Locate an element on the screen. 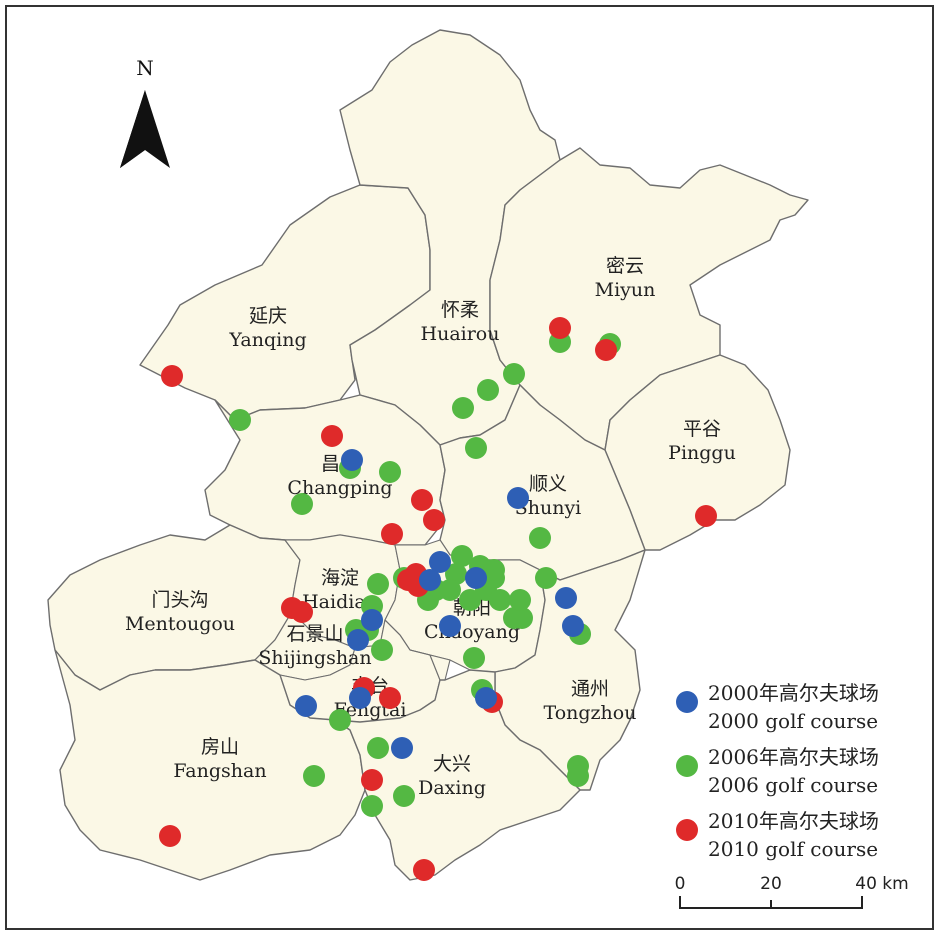 The image size is (939, 935). district-fangshan is located at coordinates (210, 765).